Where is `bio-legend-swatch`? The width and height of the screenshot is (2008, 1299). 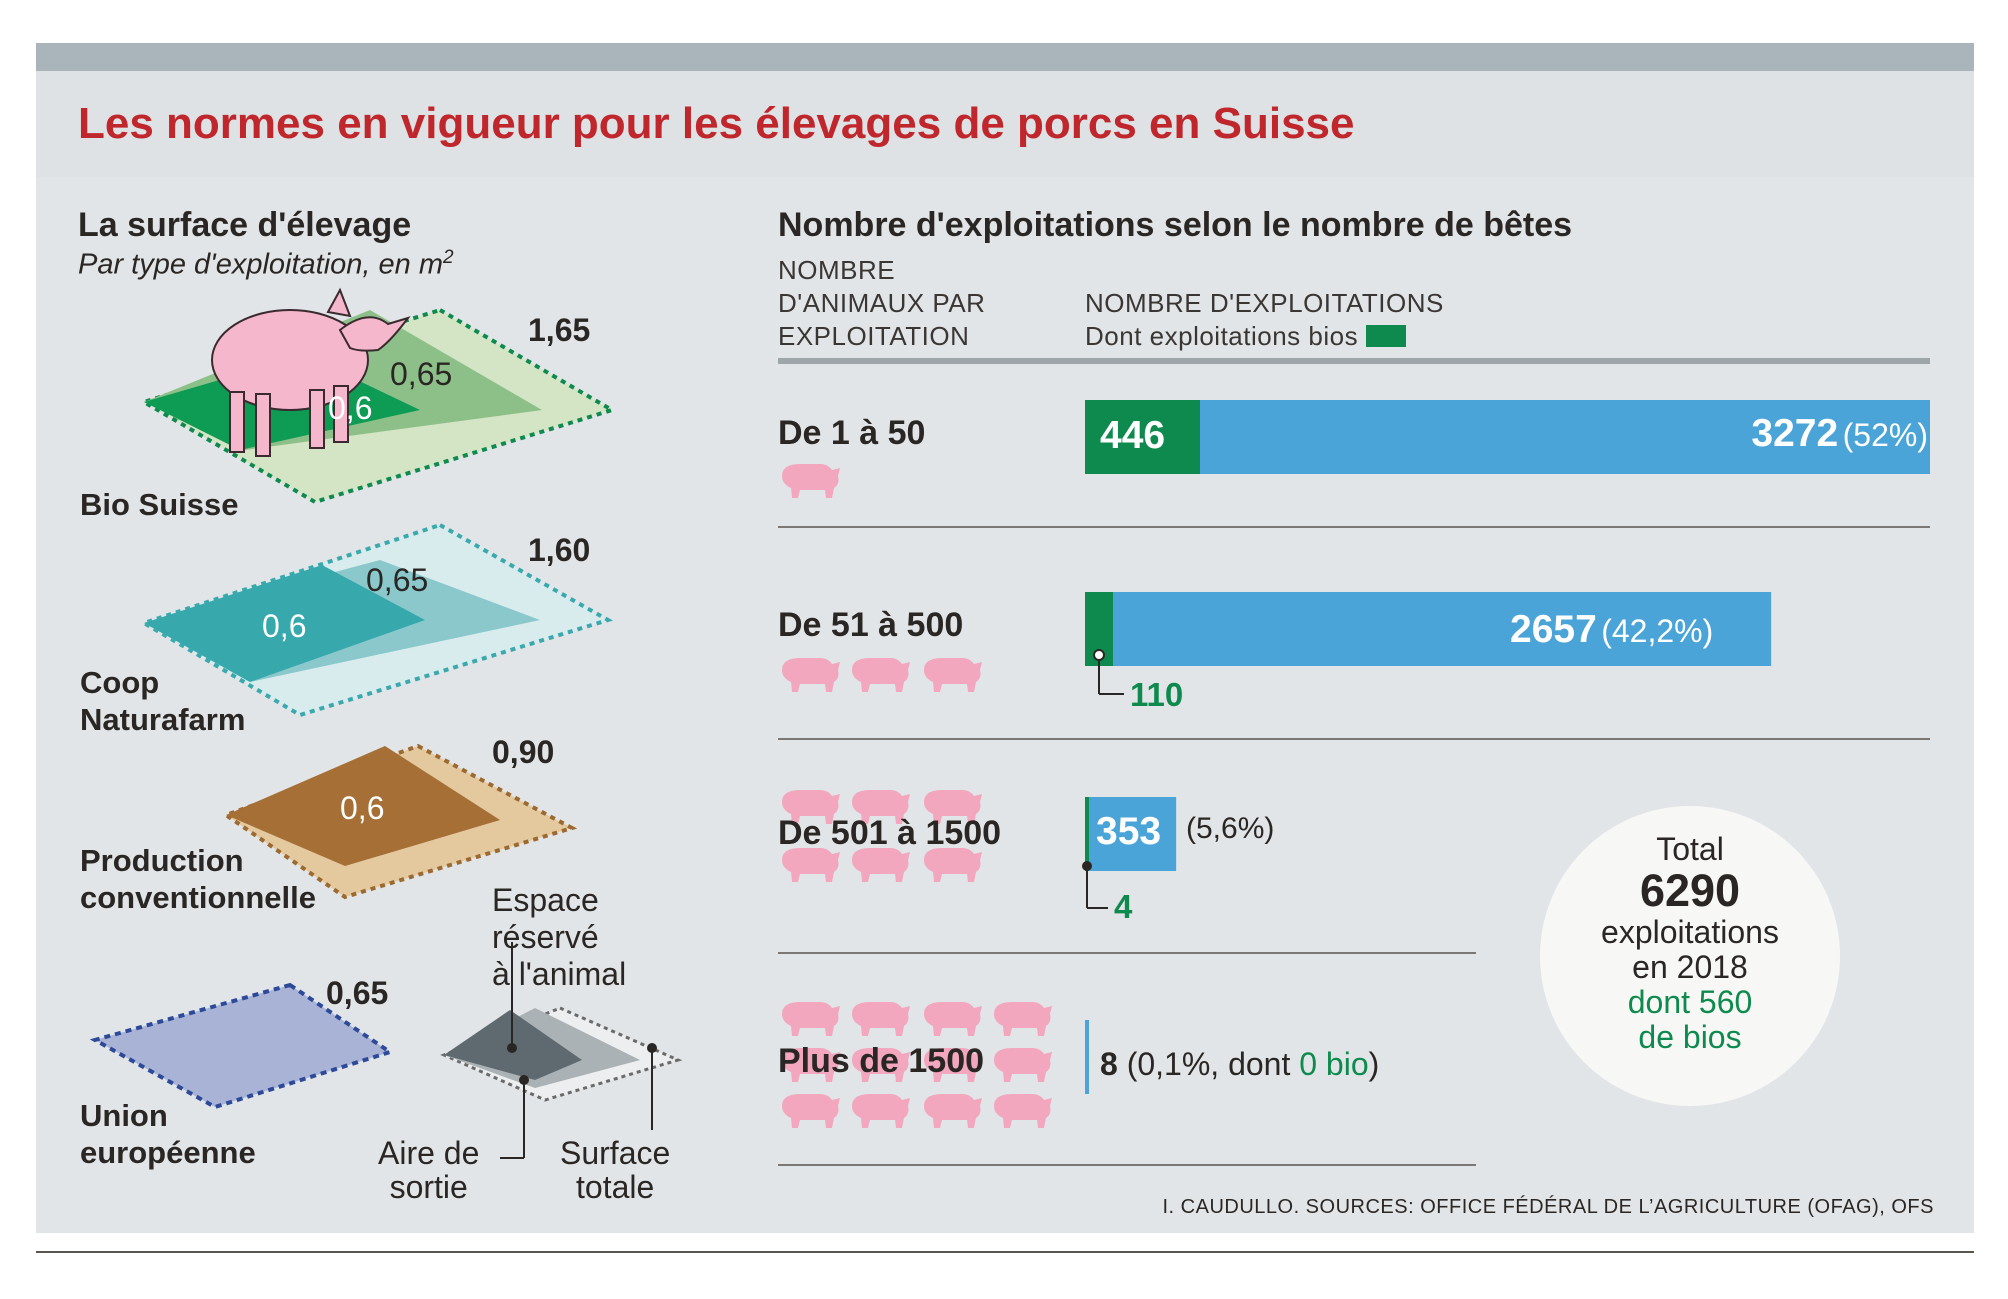 bio-legend-swatch is located at coordinates (1385, 336).